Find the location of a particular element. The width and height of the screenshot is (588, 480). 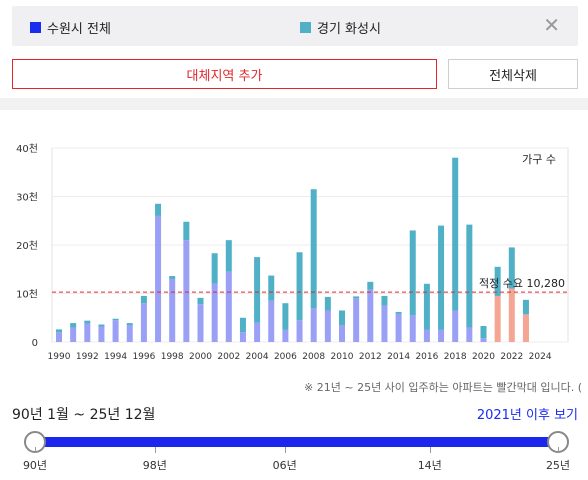

delete-all-button: 전체삭제 is located at coordinates (513, 74).